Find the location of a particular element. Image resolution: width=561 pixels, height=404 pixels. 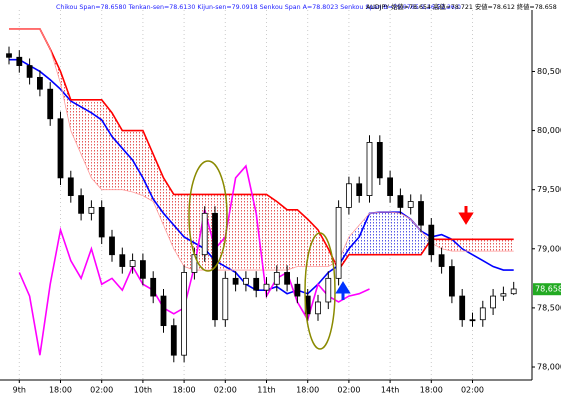

last-price-label: 78,658 is located at coordinates (548, 289).